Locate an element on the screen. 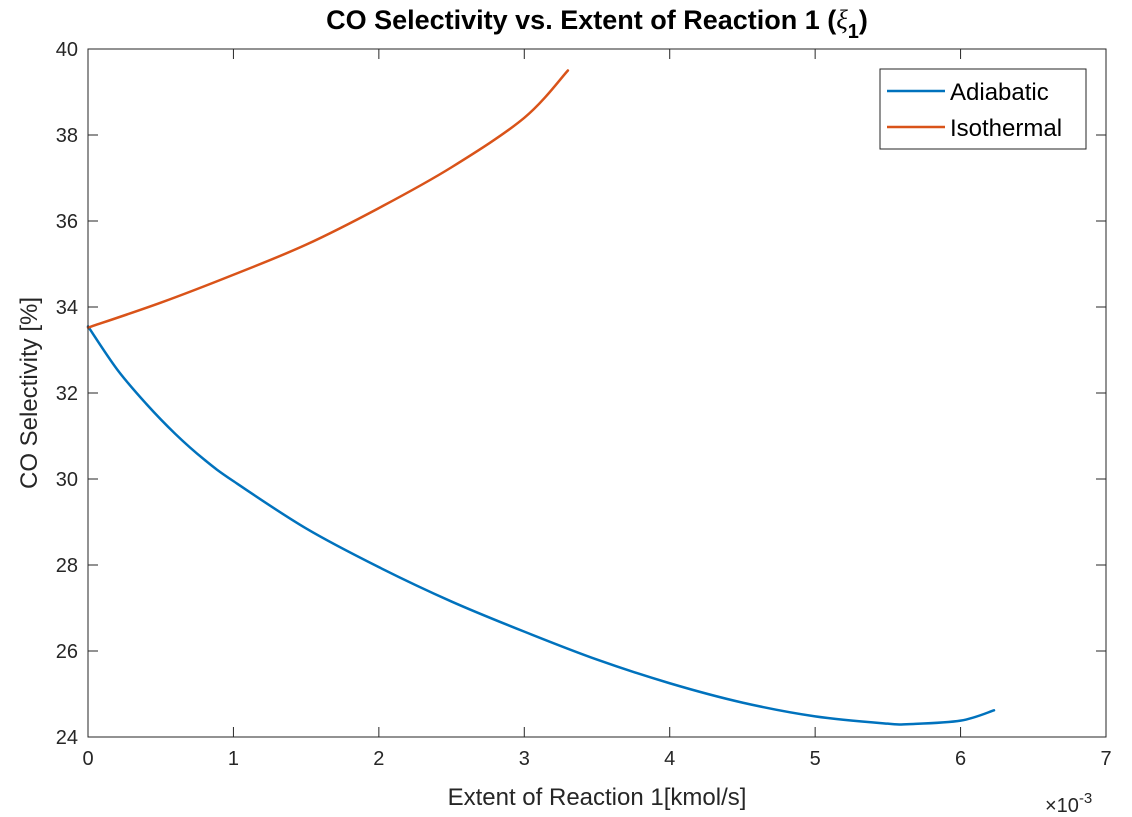 The image size is (1132, 817). x-axis-exponent: ×10⁻³ is located at coordinates (1068, 803).